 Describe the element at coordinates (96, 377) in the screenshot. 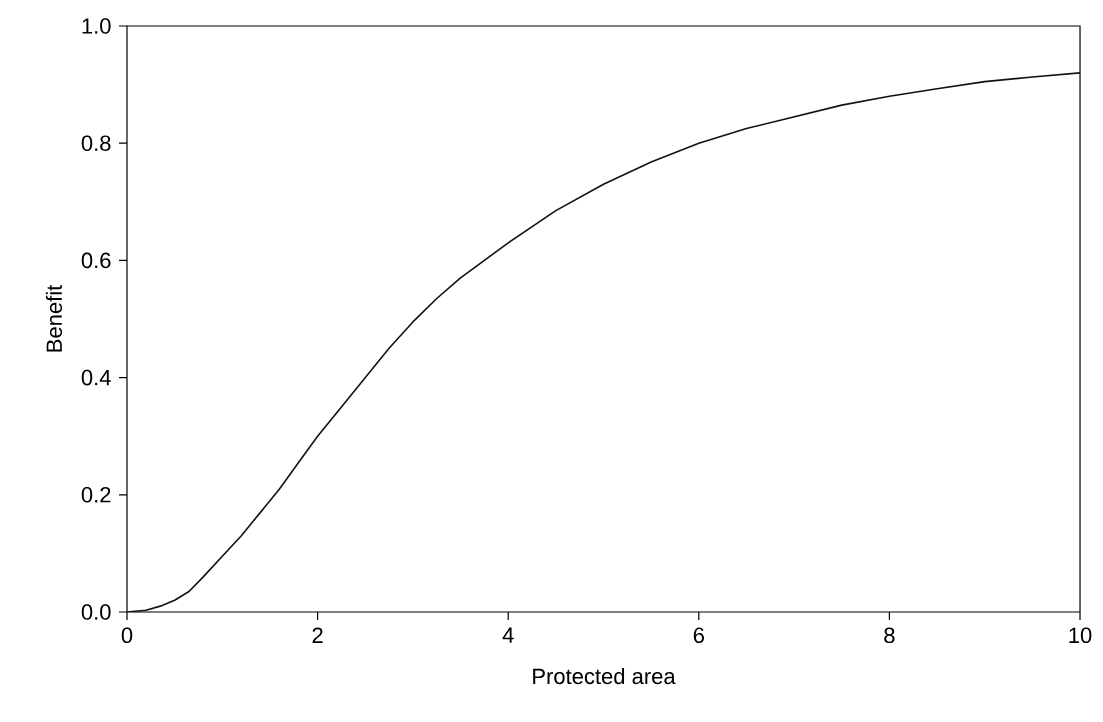

I see `y-tick-label: 0.4` at that location.